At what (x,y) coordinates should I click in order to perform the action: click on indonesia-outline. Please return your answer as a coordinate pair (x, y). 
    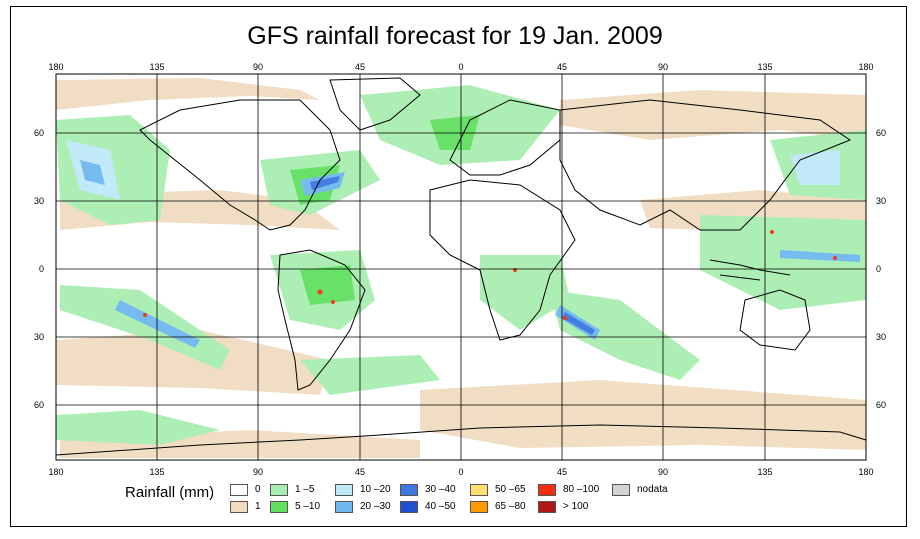
    Looking at the image, I should click on (750, 270).